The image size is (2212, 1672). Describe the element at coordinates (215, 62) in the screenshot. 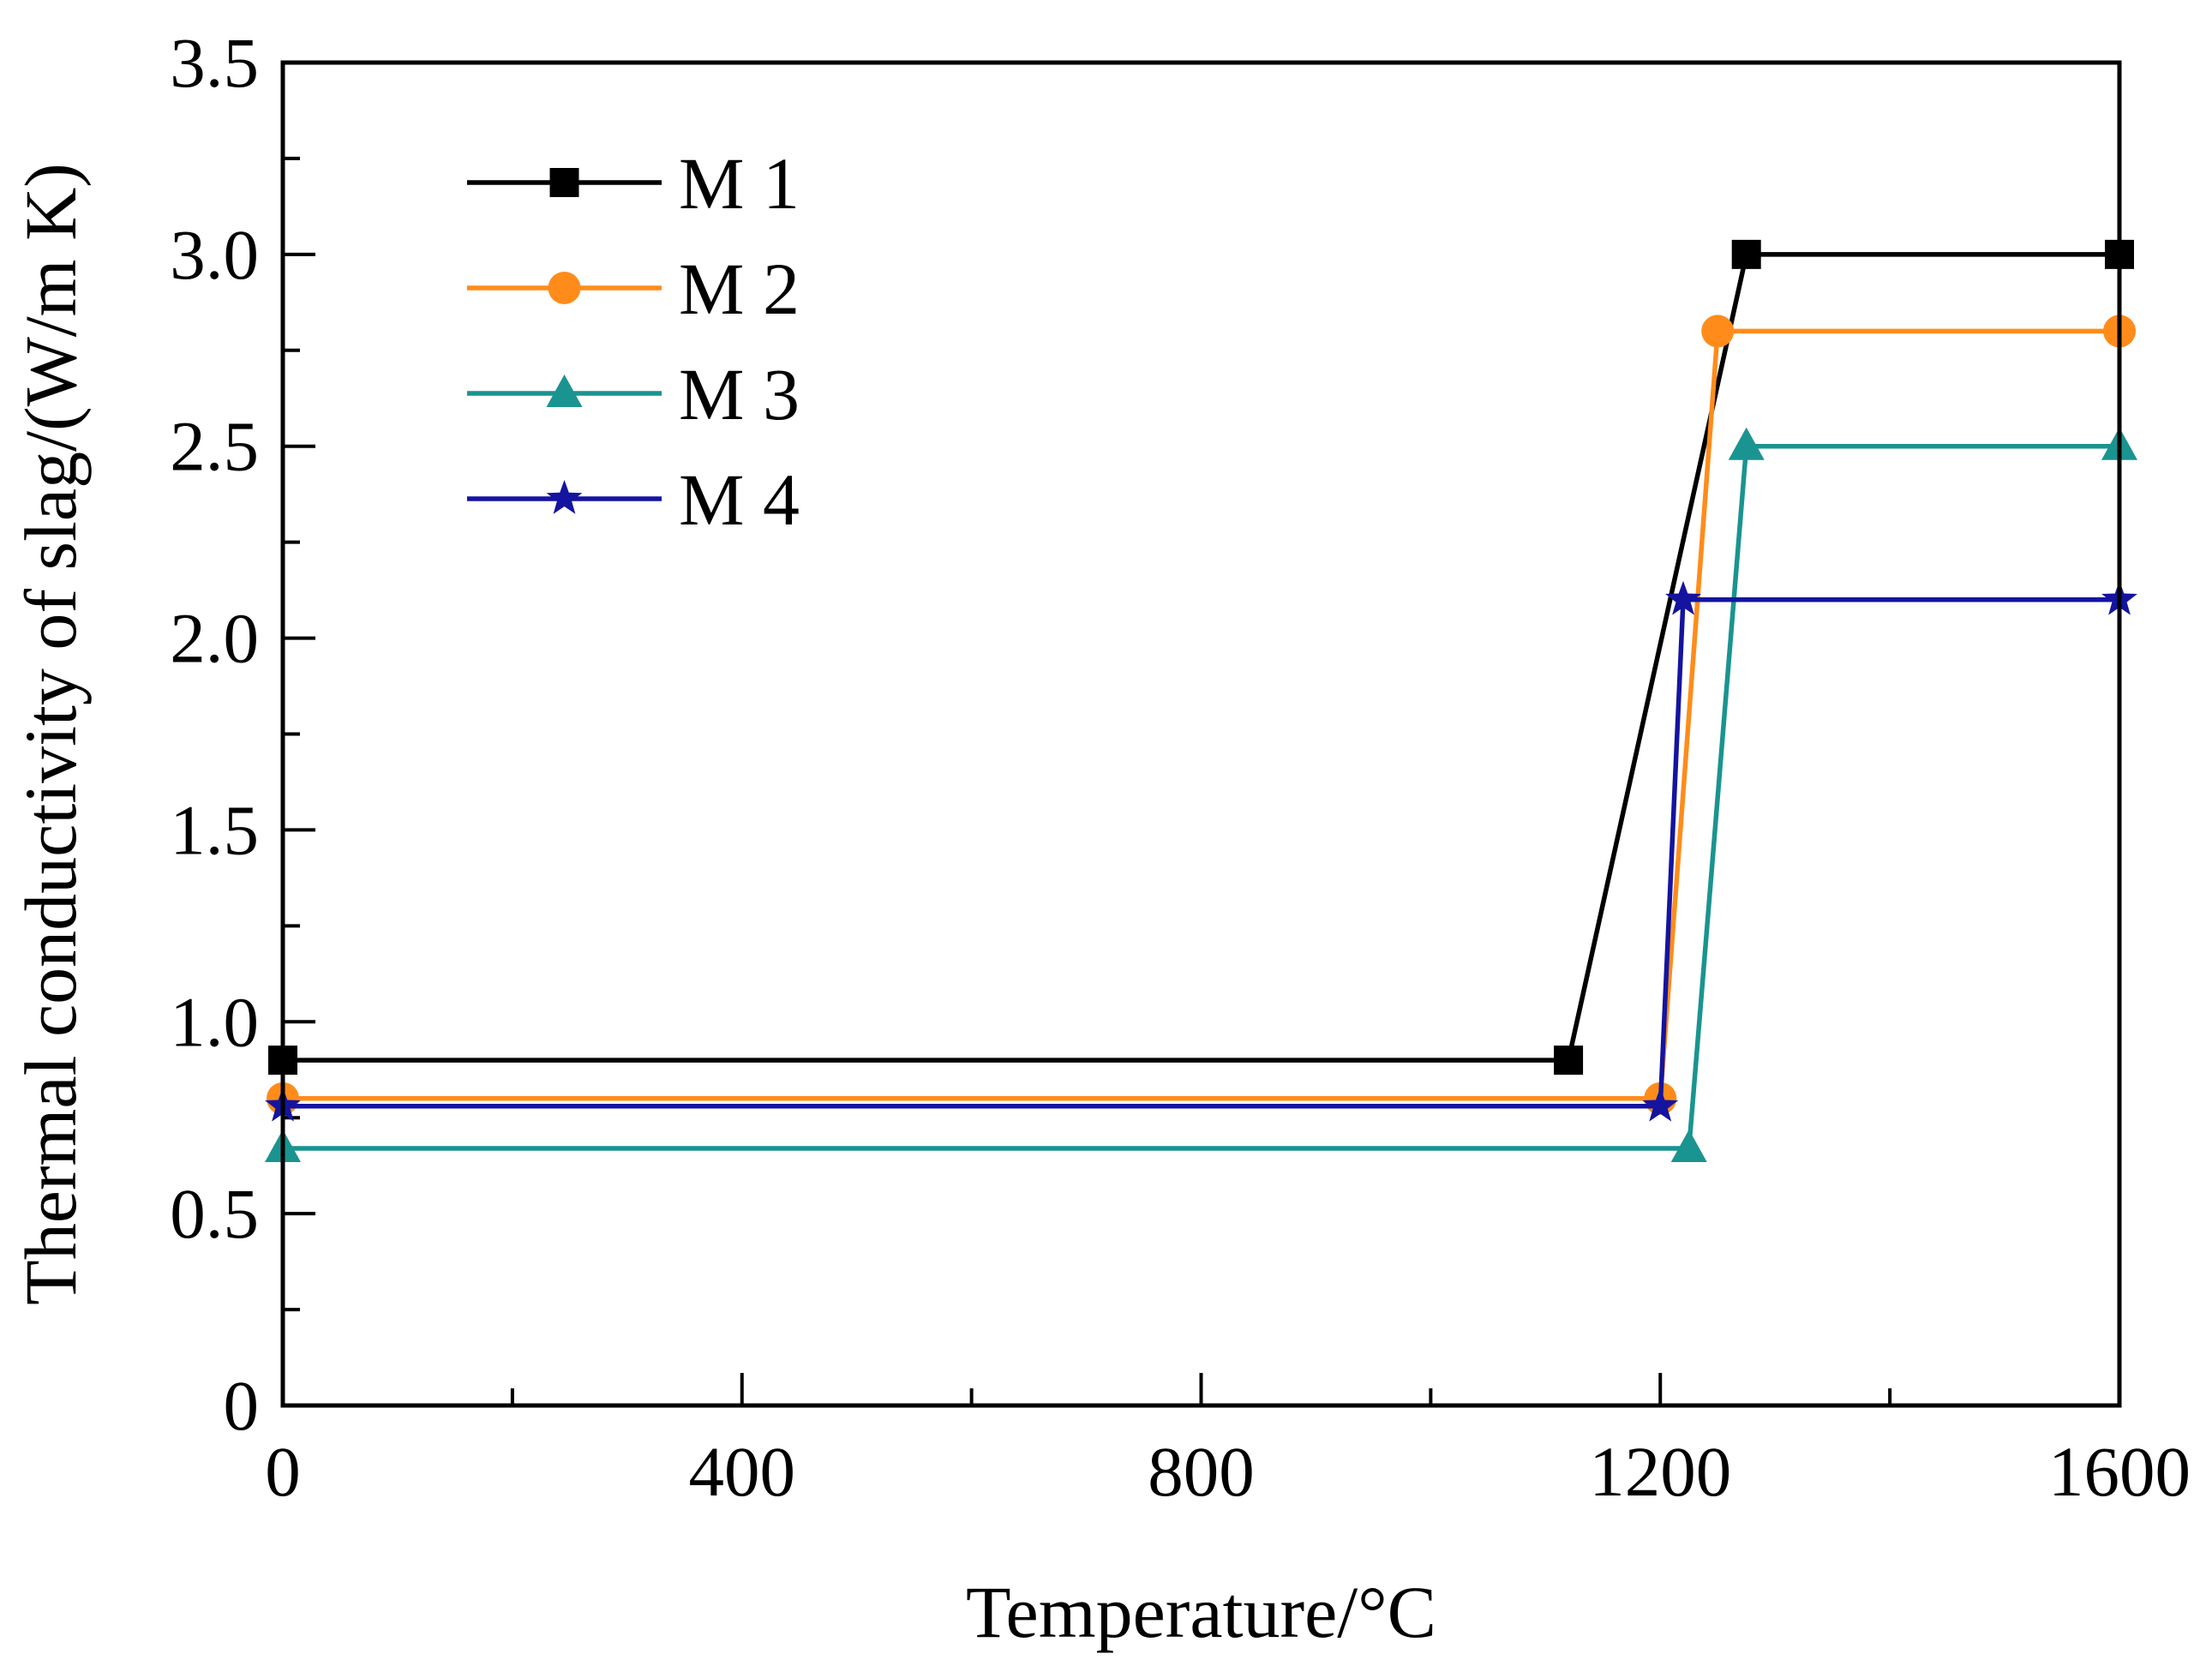

I see `y-tick-label: 3.5` at that location.